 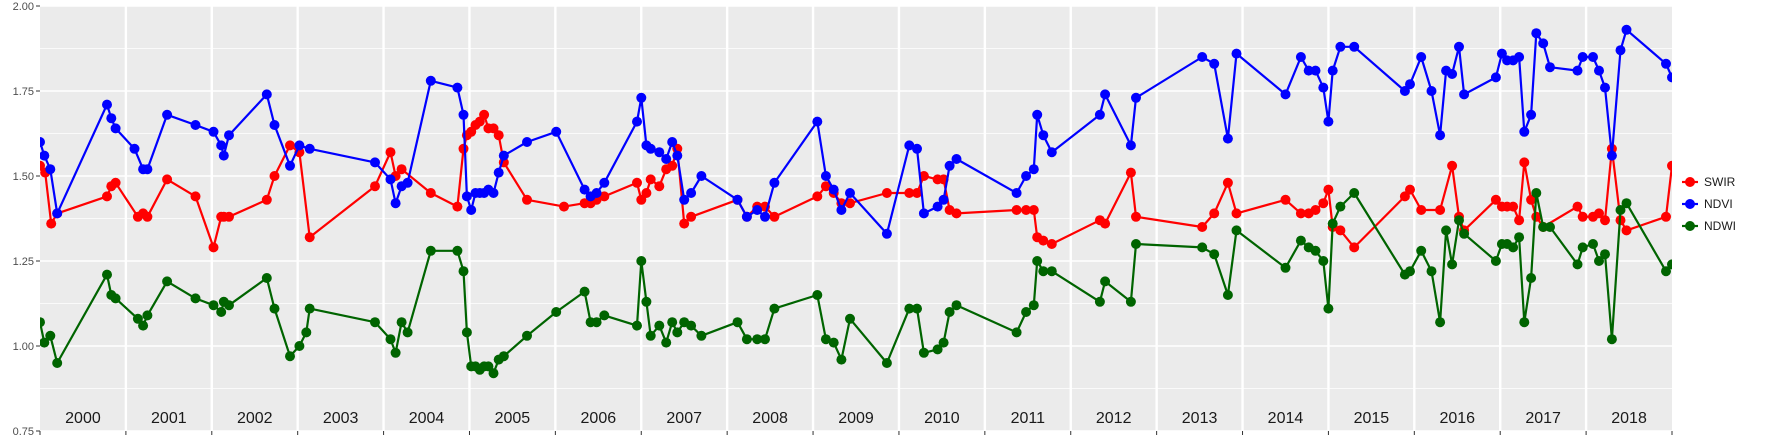 I want to click on y-tick-label: 0.75, so click(x=23, y=432).